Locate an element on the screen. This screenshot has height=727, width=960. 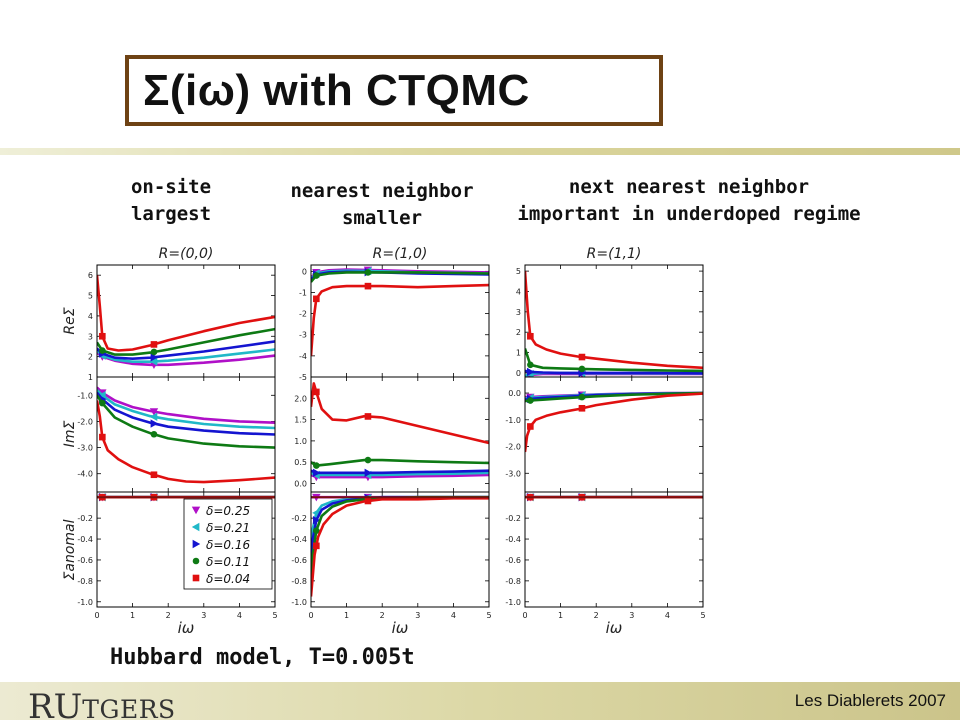
panel-r1-c2: -3.0 -2.0 -1.0 0.0 is located at coordinates (604, 434).